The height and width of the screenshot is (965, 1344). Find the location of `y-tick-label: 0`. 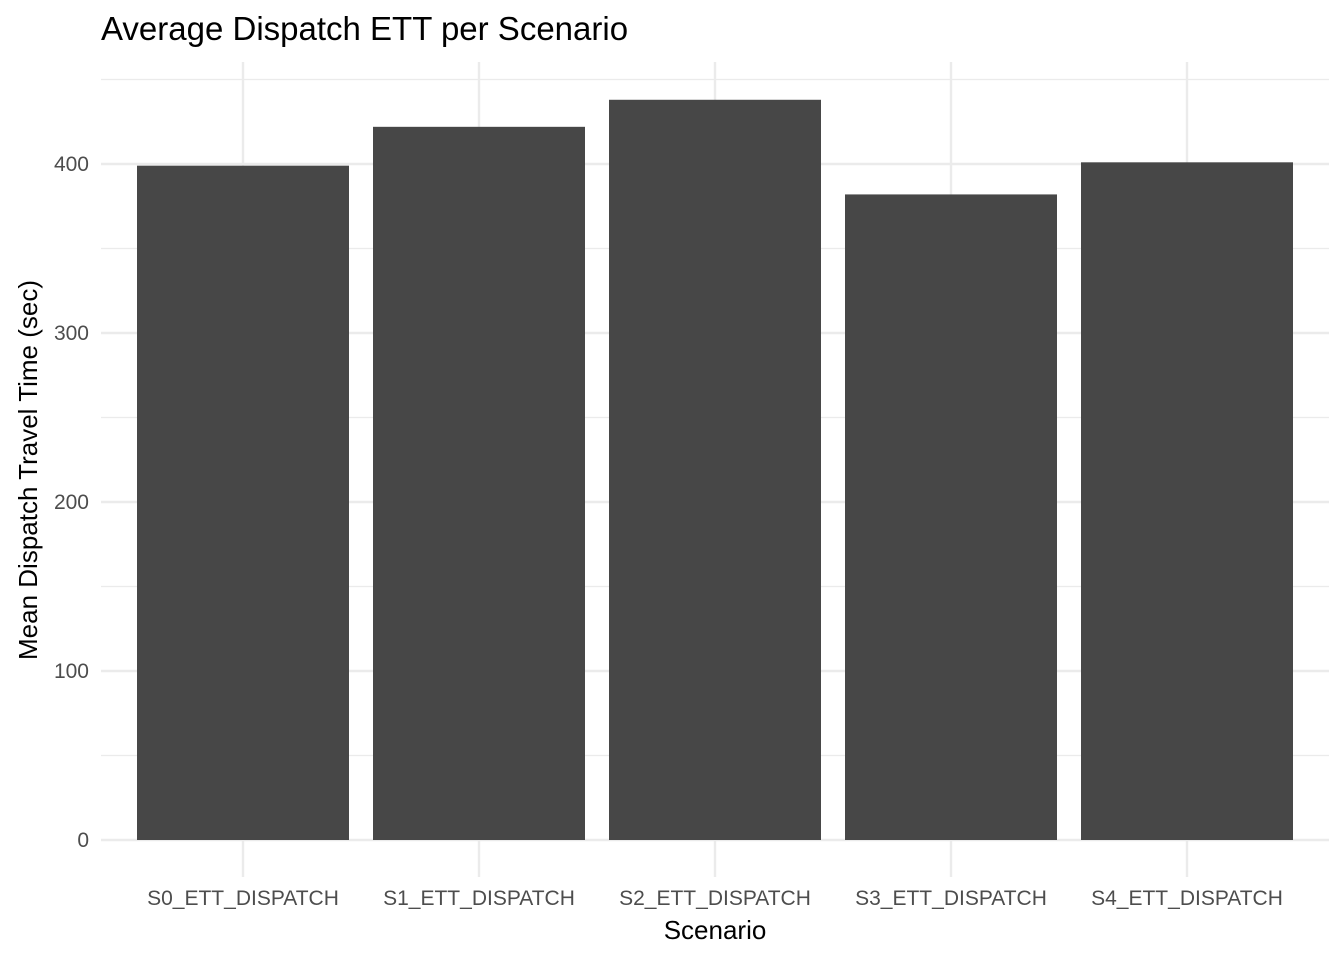

y-tick-label: 0 is located at coordinates (83, 840).